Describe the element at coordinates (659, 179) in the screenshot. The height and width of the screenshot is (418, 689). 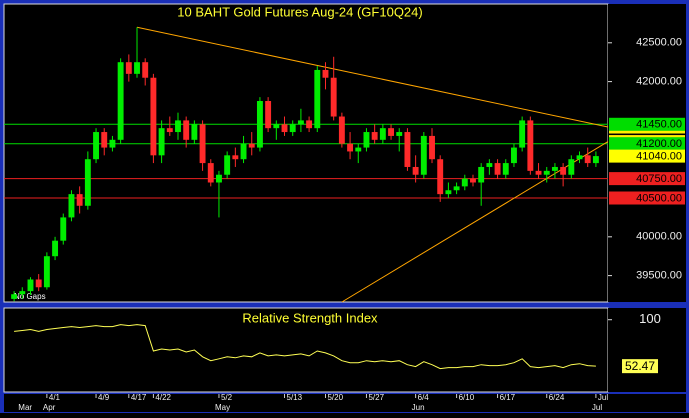
I see `level-label: 40750.00` at that location.